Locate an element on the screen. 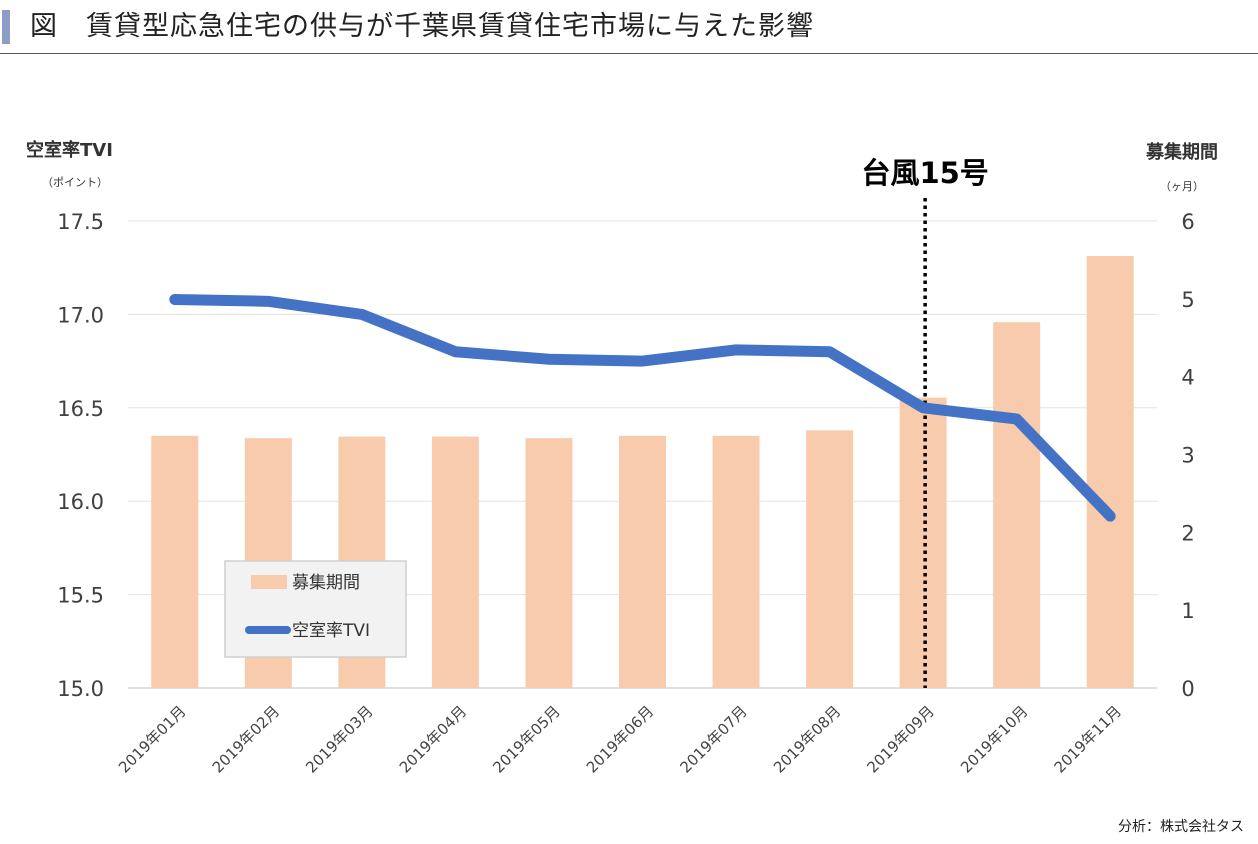 Image resolution: width=1258 pixels, height=844 pixels. legend-label-line: 空室率TVI is located at coordinates (331, 631).